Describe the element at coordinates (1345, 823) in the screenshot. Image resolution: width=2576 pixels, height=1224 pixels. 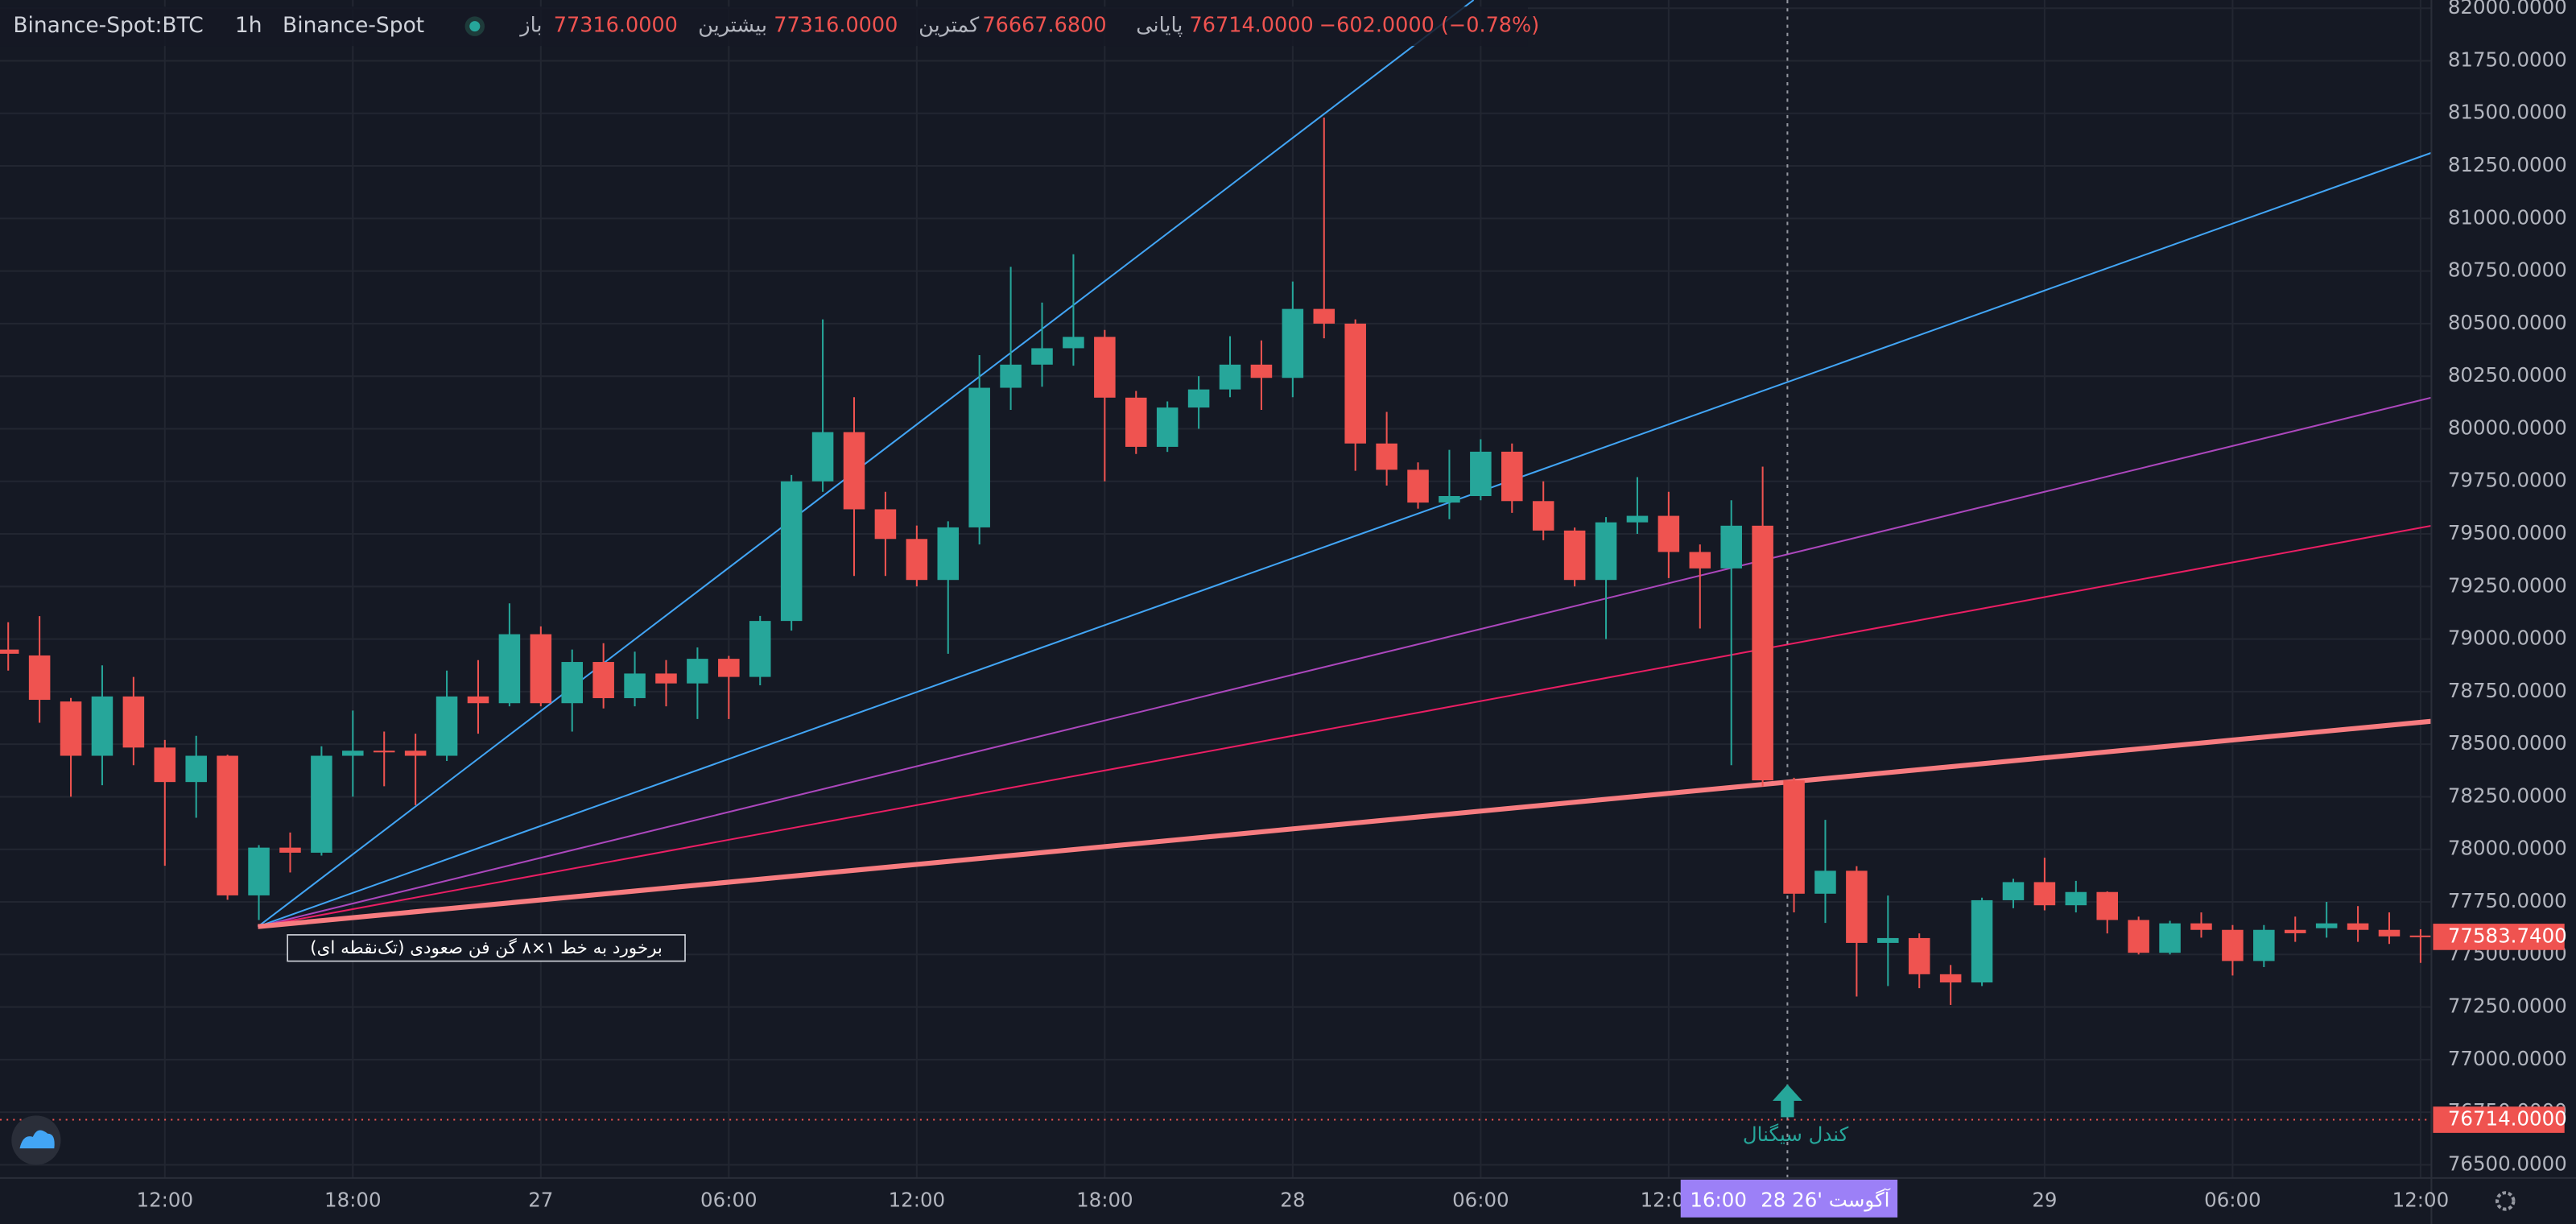
I see `gann-line` at that location.